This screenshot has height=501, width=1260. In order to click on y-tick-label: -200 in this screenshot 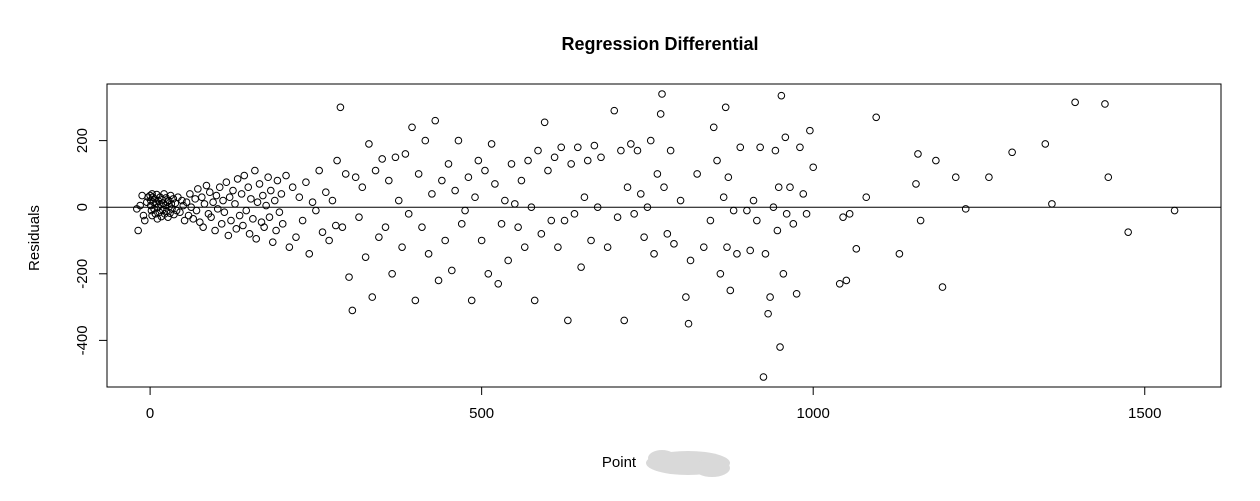, I will do `click(82, 274)`.